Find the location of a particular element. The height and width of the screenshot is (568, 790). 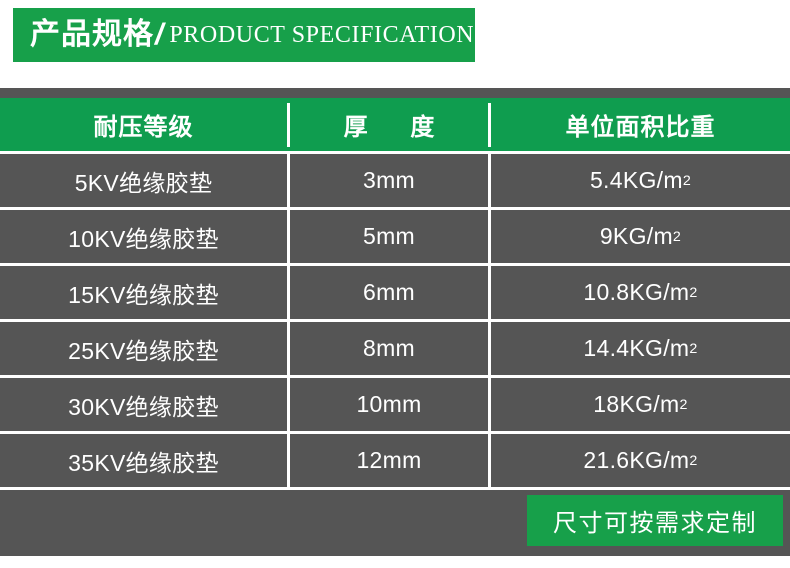

table-row: 30KV绝缘胶垫 10mm 18KG/m 2 is located at coordinates (395, 404).